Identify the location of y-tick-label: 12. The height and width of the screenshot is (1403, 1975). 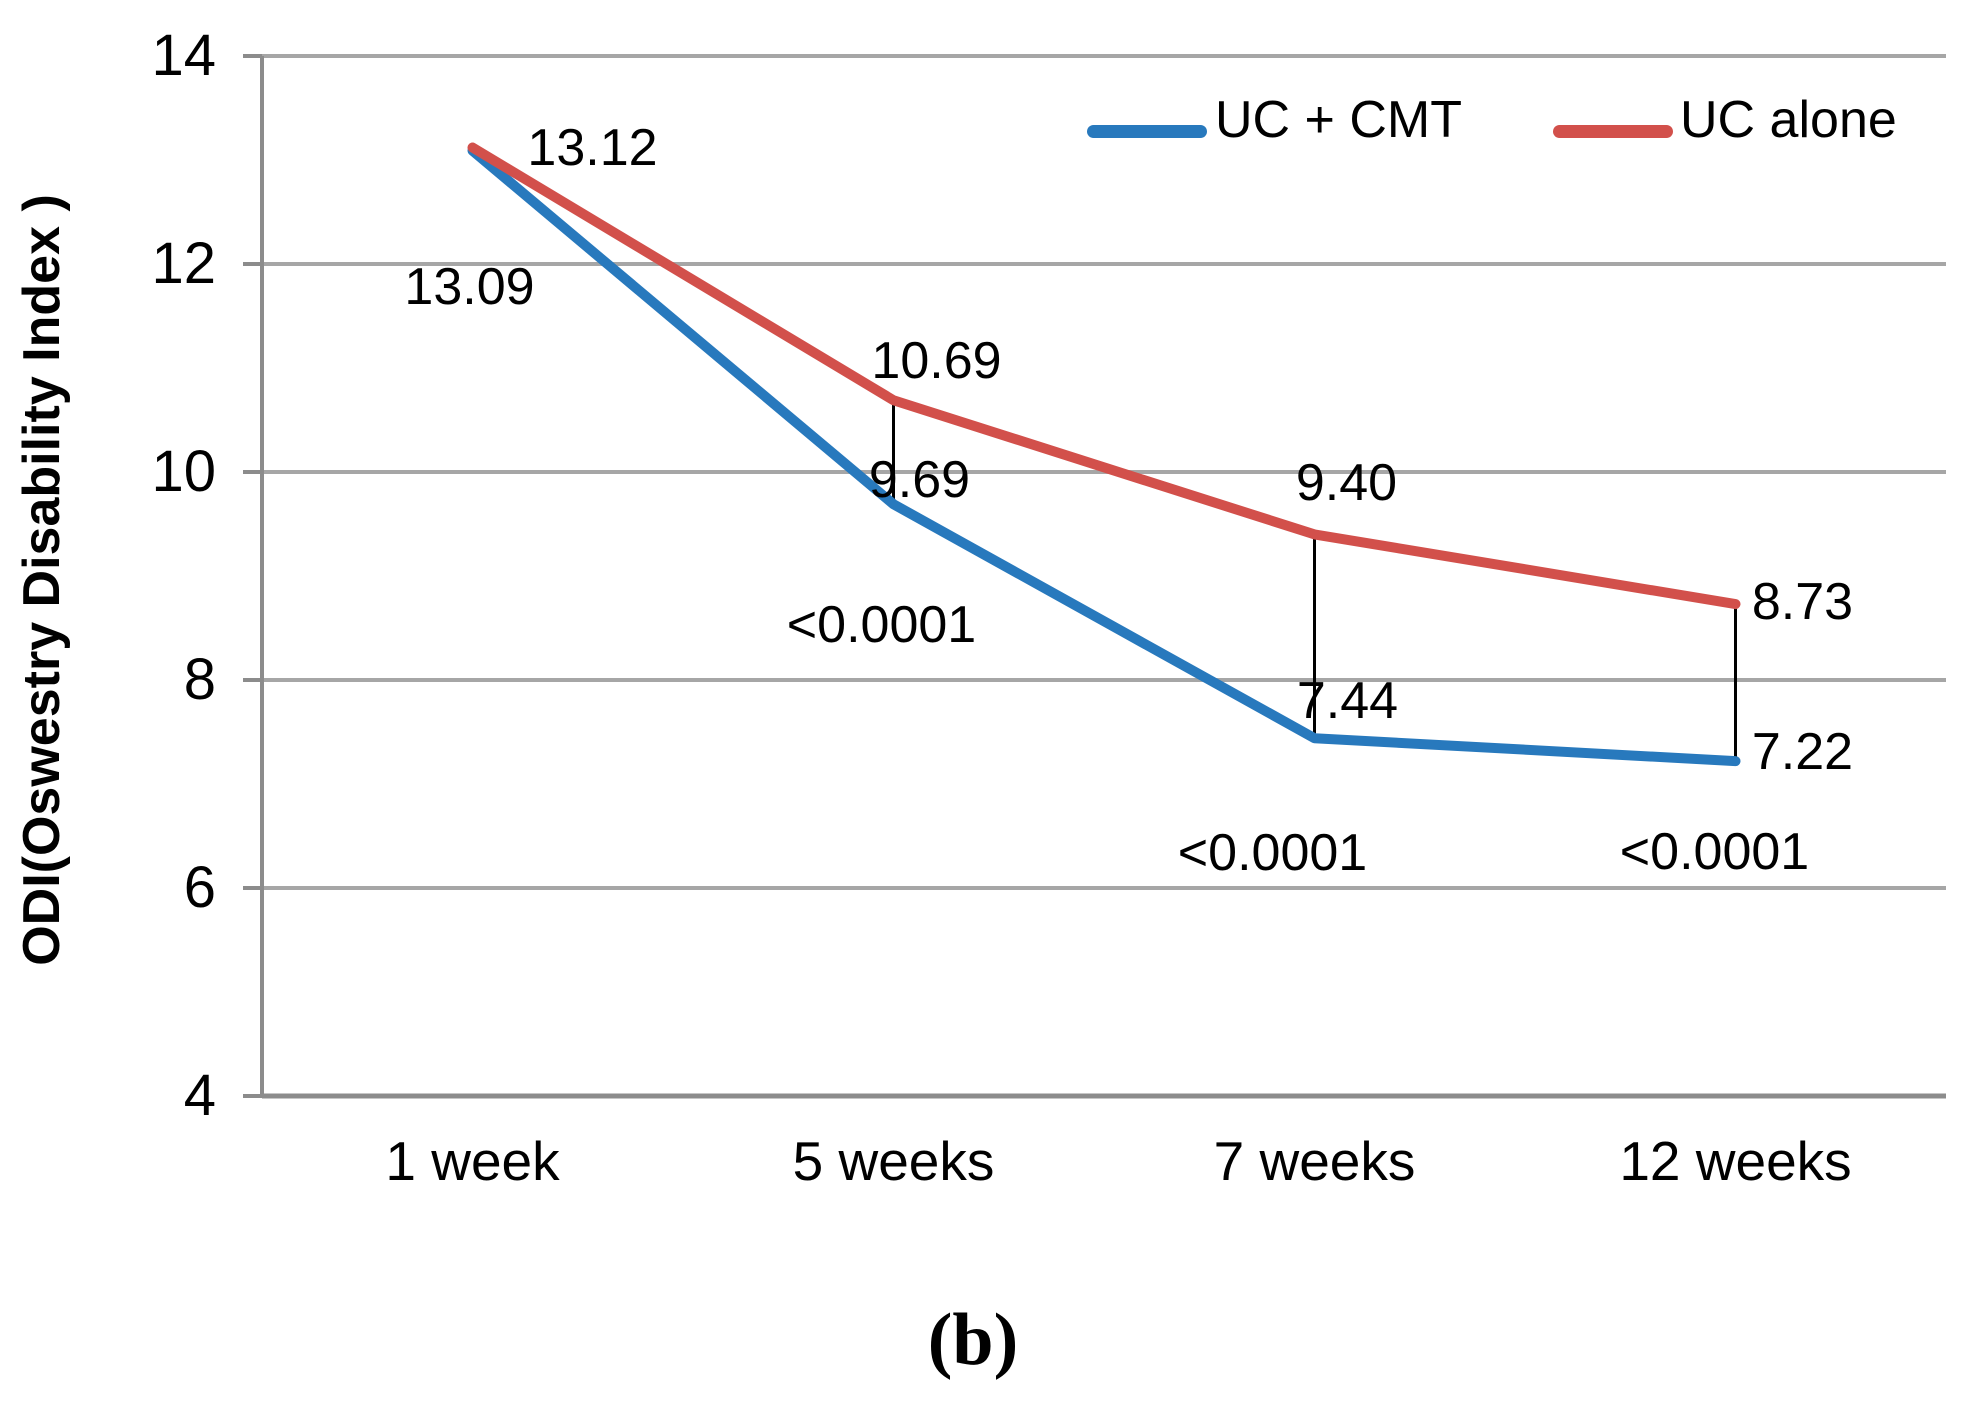
(183, 263).